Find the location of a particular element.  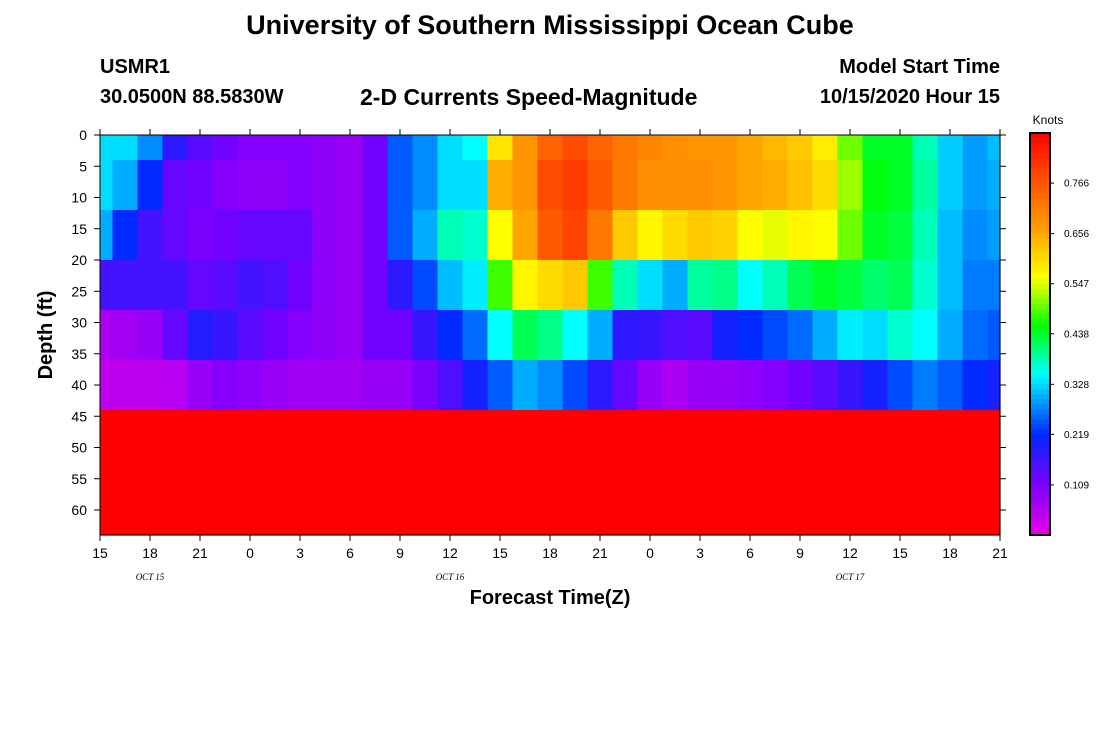

colorbar-tick-label: 0.109 is located at coordinates (1076, 485).